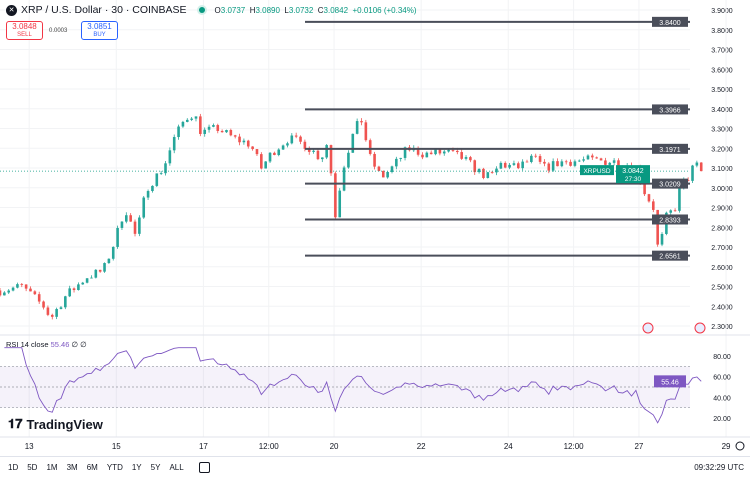 The width and height of the screenshot is (750, 477). I want to click on spread: 0.0003, so click(58, 30).